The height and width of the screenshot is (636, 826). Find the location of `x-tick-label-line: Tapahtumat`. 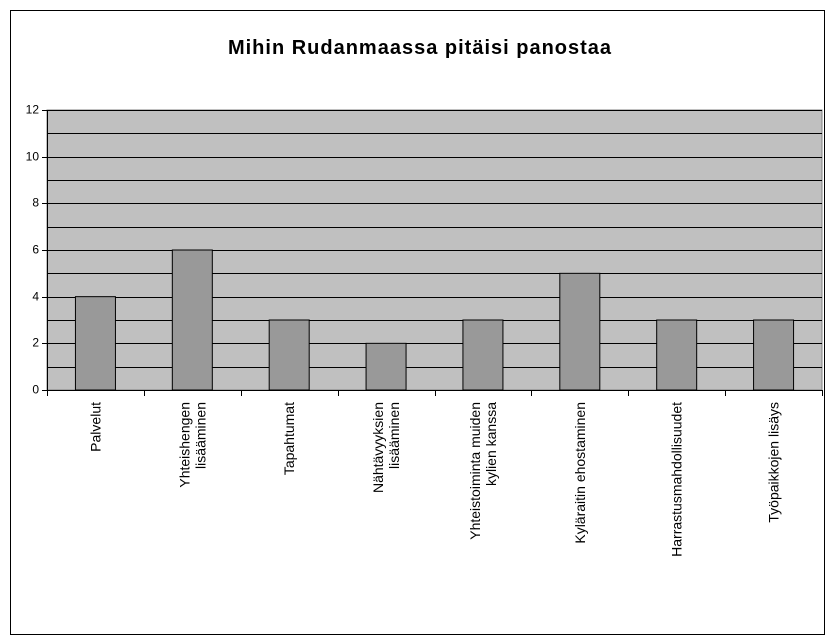

x-tick-label-line: Tapahtumat is located at coordinates (289, 438).